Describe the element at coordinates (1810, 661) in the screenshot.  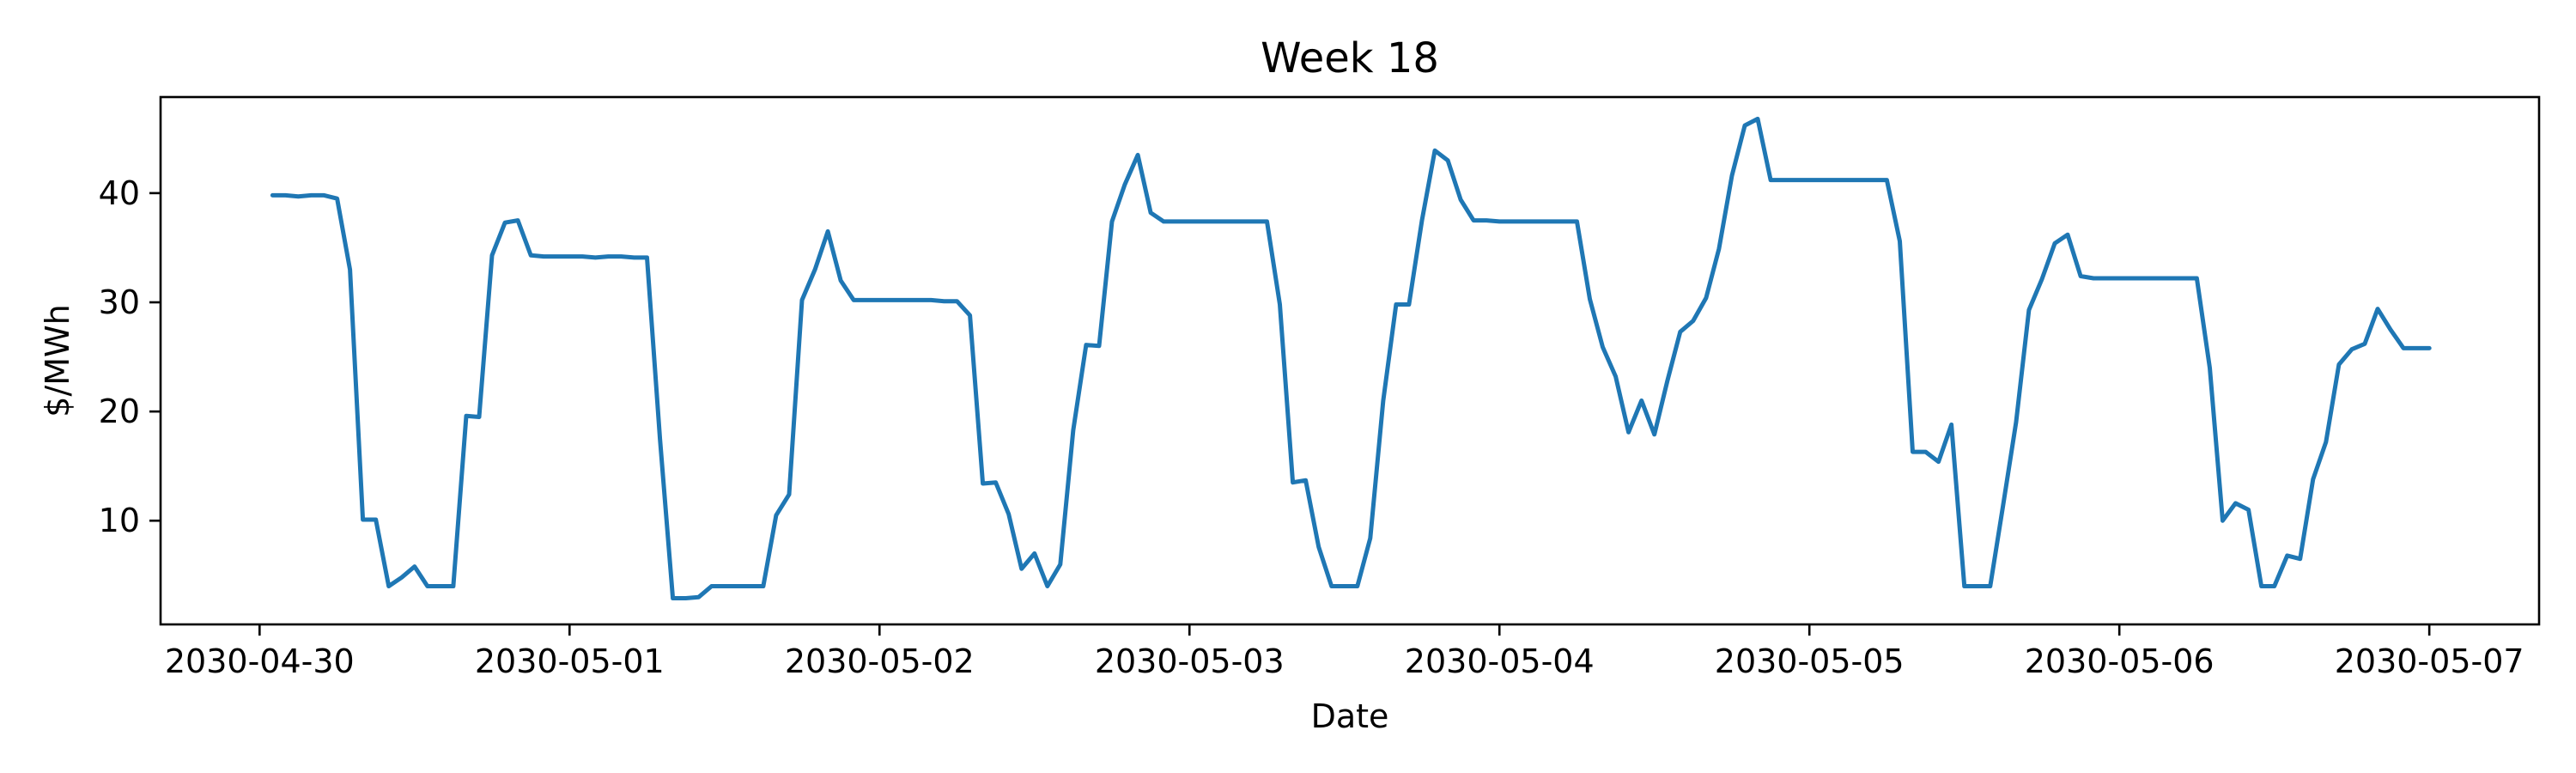
I see `x-tick-label: 2030-05-05` at that location.